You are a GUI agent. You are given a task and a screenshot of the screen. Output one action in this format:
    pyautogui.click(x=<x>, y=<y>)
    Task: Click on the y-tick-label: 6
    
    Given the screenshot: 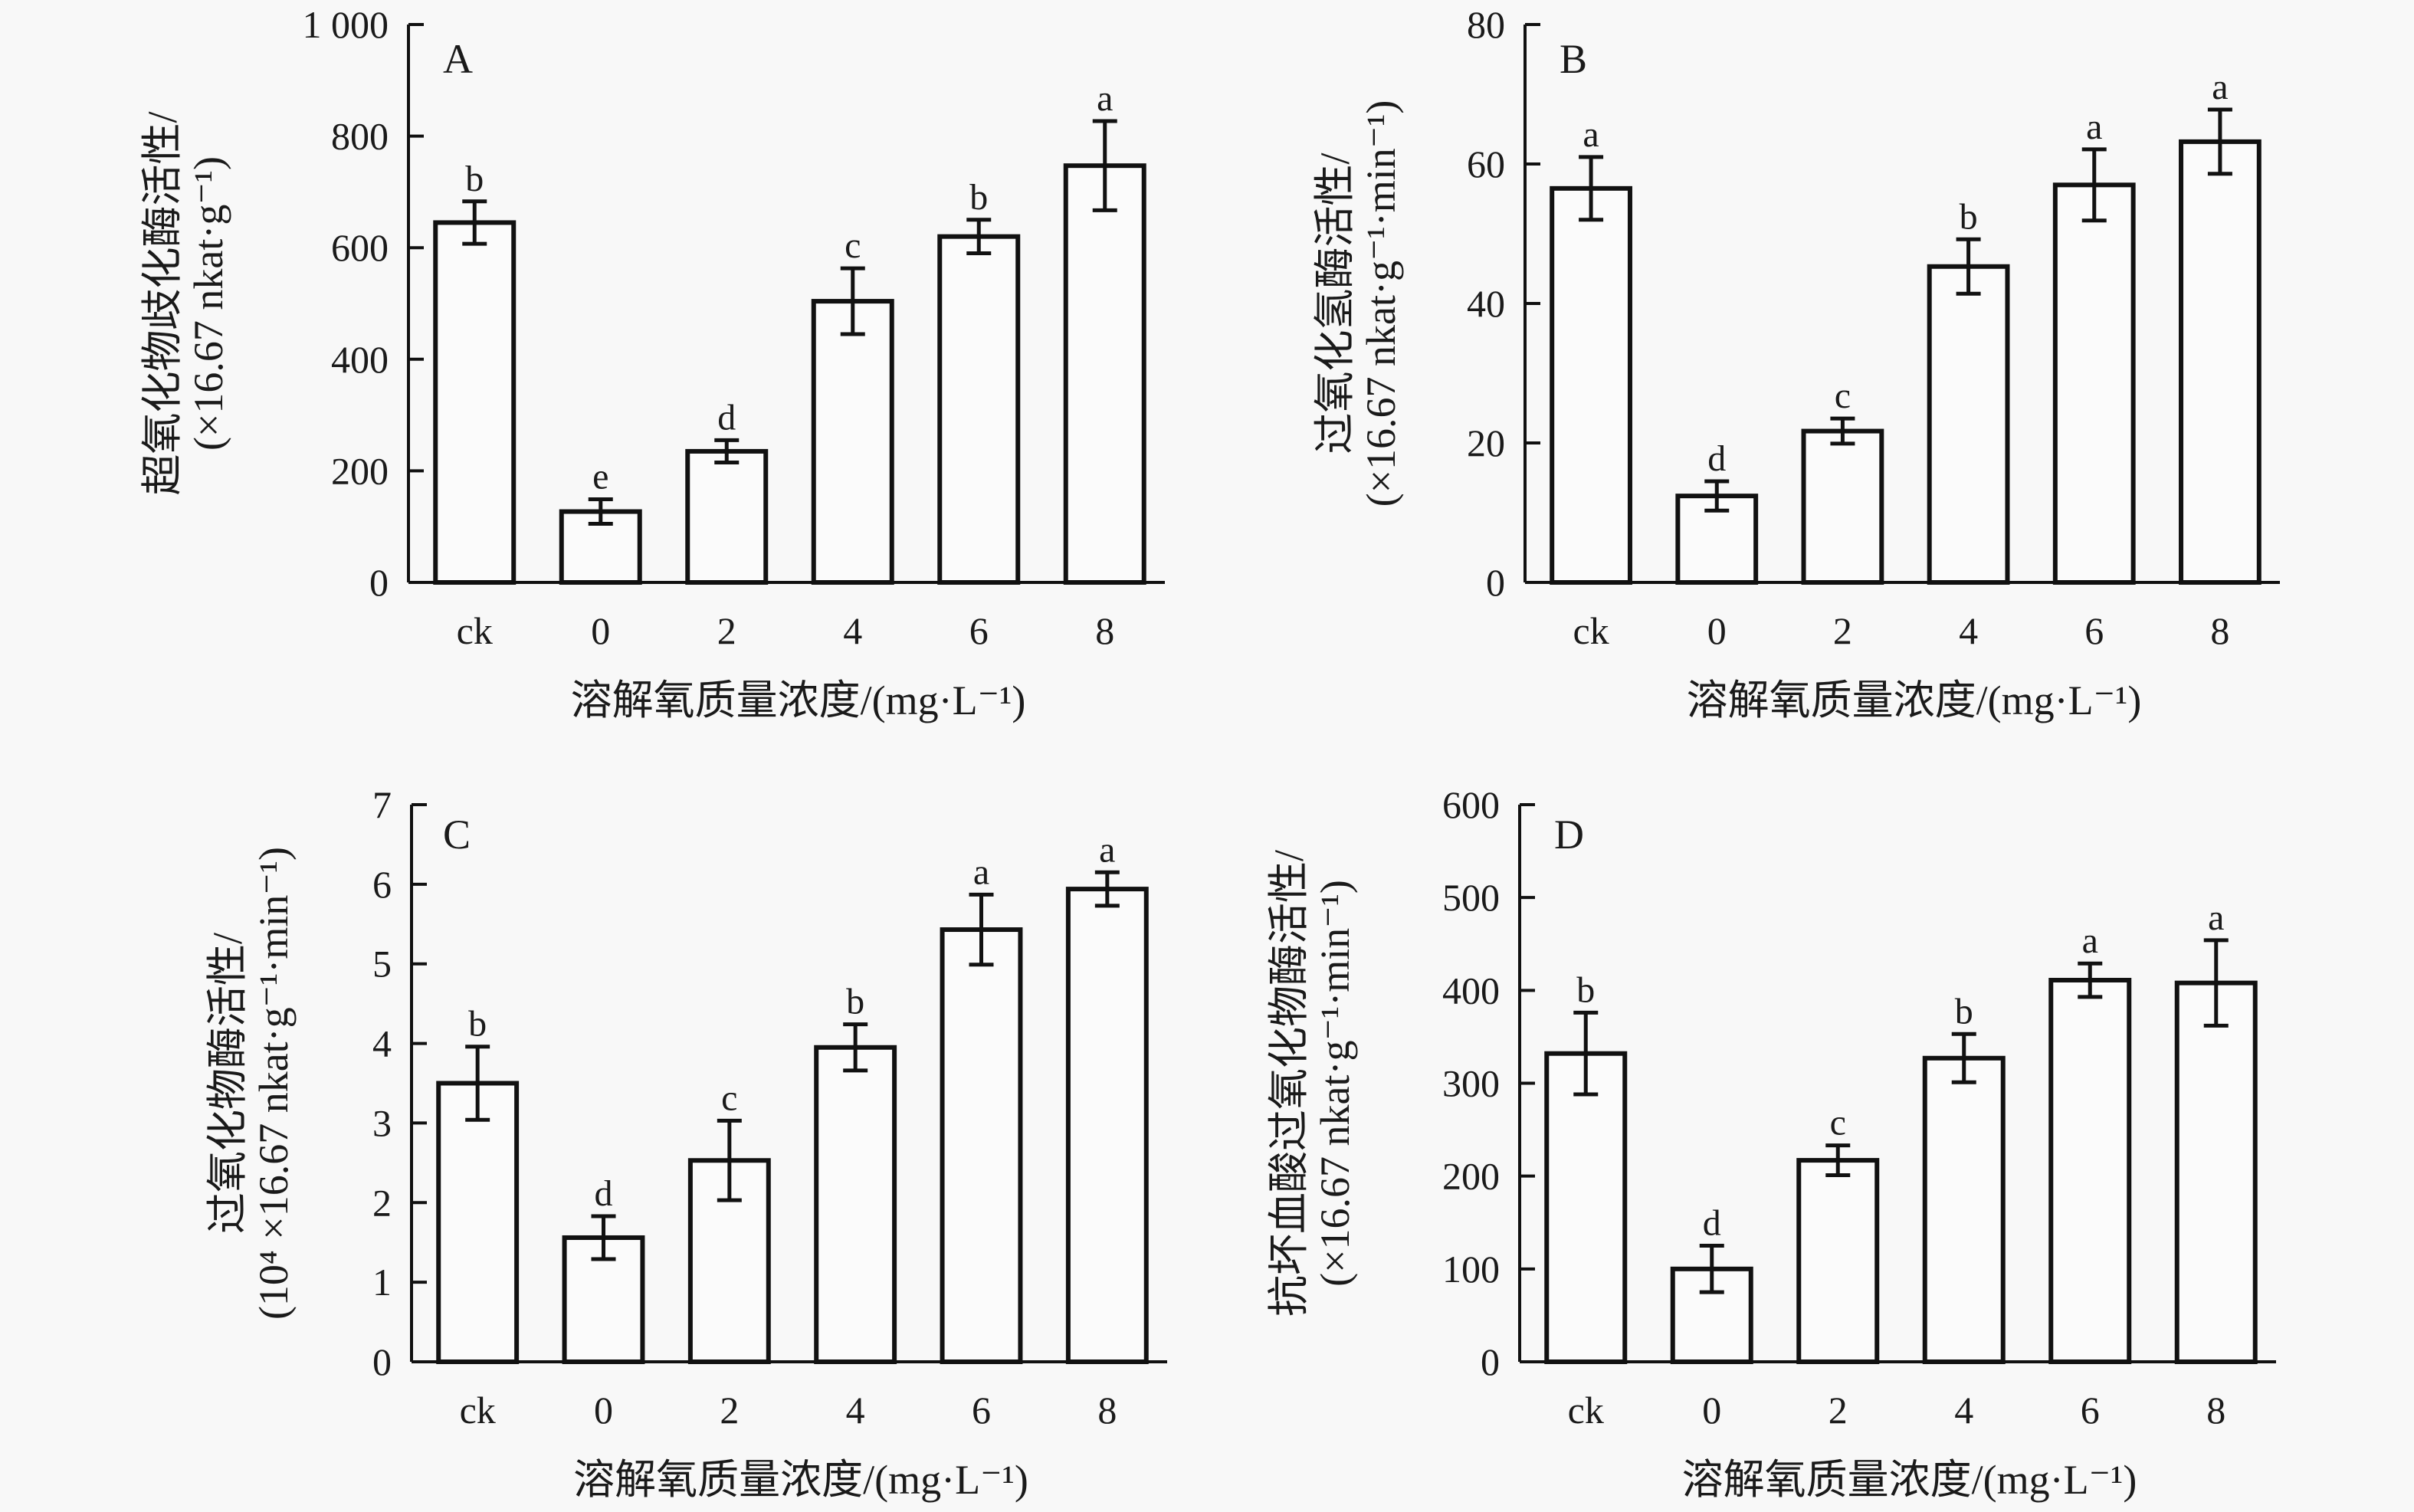 What is the action you would take?
    pyautogui.click(x=382, y=885)
    